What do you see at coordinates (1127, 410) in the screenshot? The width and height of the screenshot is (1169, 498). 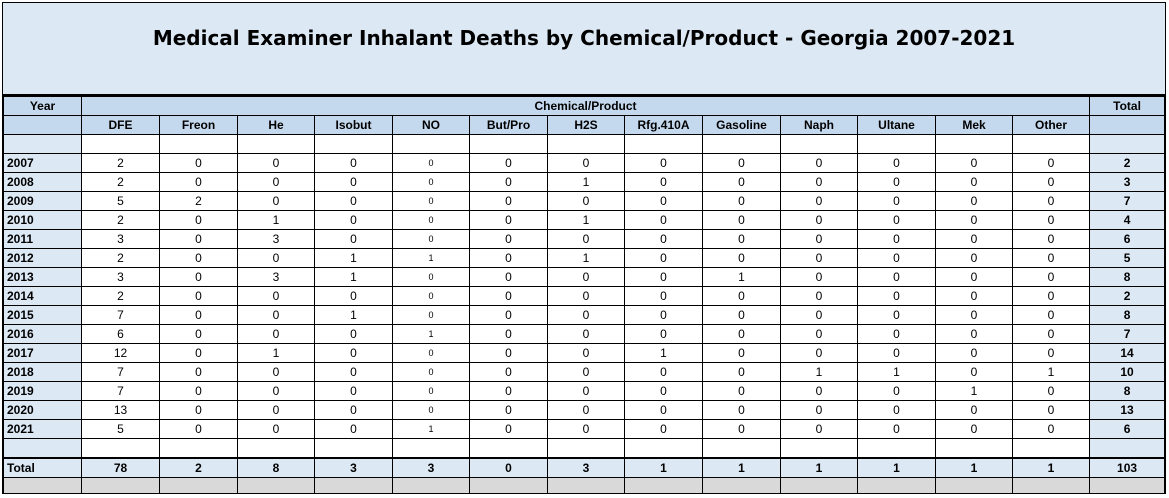 I see `row-total-cell: 13` at bounding box center [1127, 410].